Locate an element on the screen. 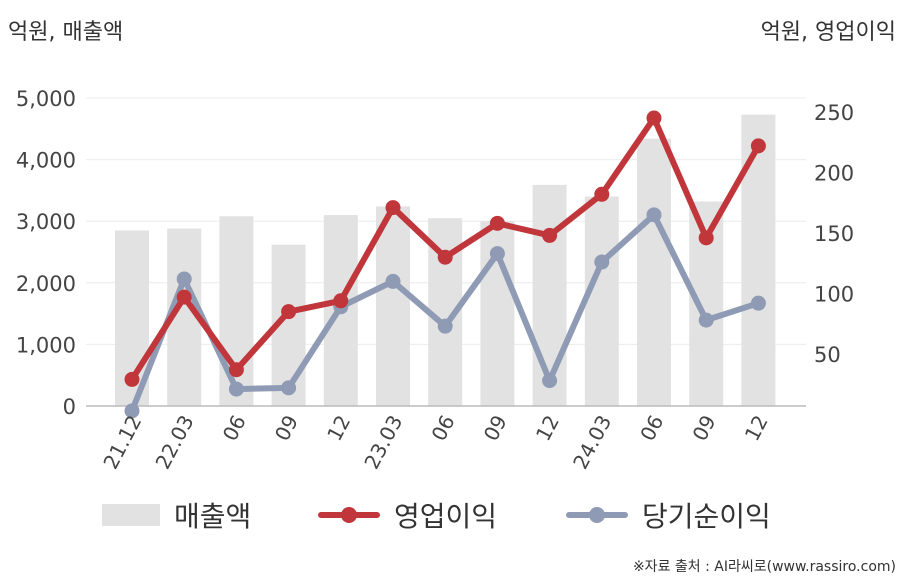 This screenshot has width=908, height=580. operating-profit-swatch is located at coordinates (349, 515).